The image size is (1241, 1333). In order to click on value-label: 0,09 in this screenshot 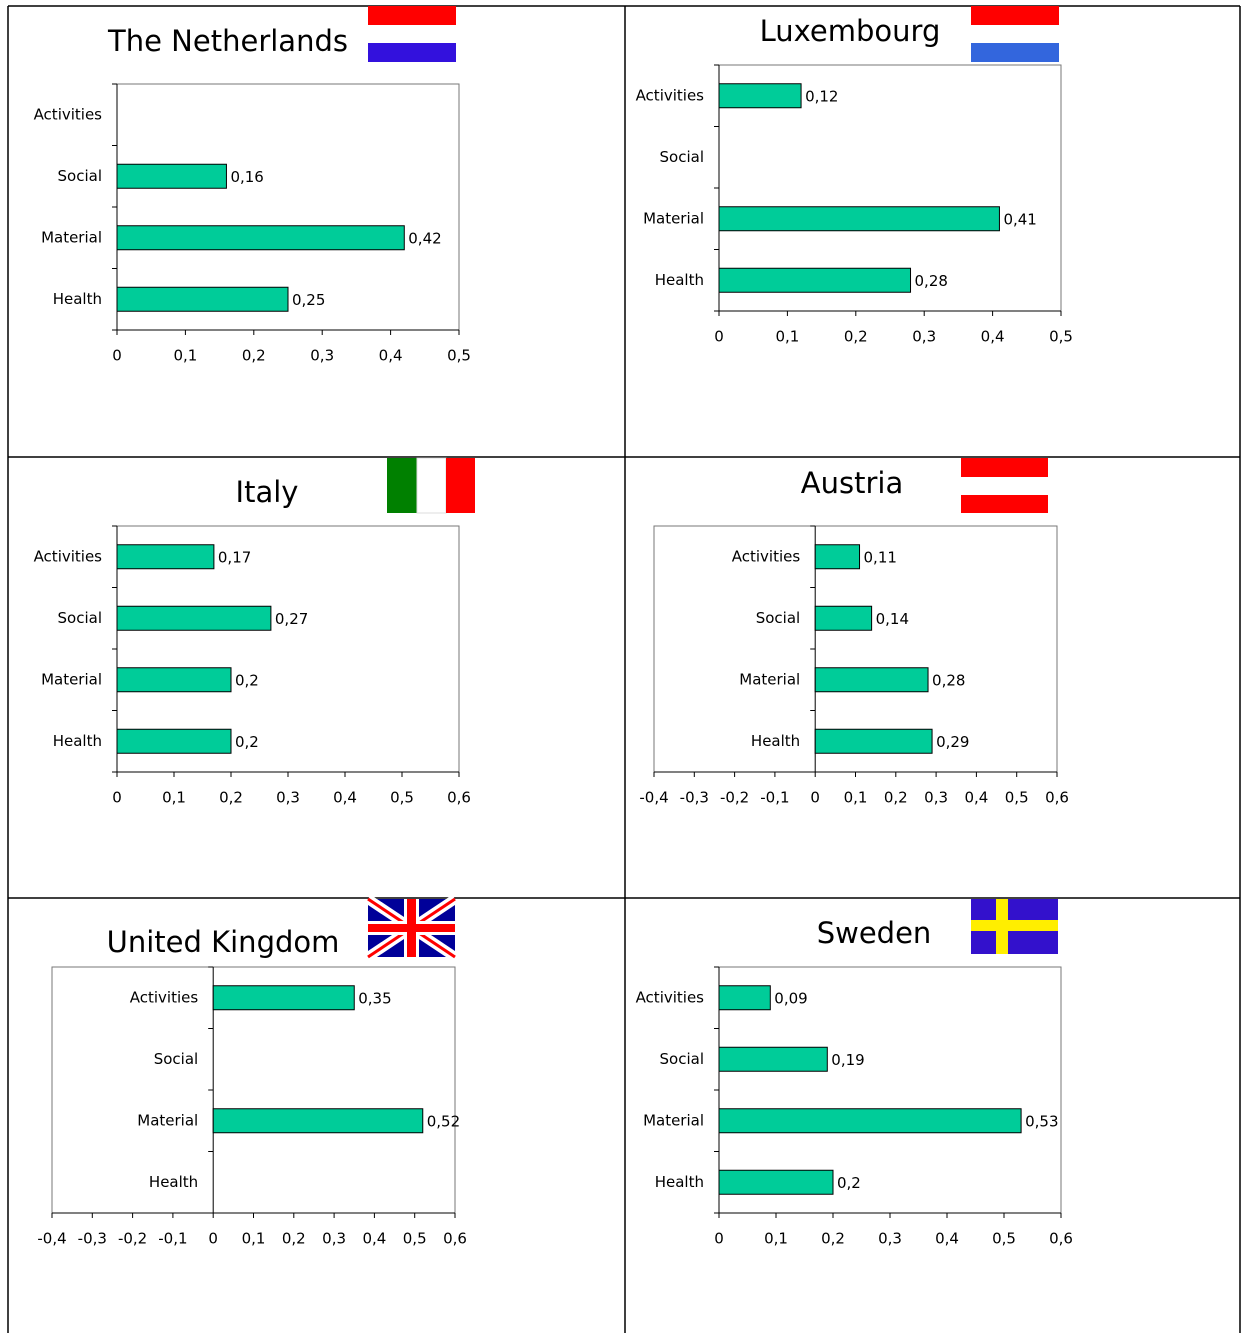, I will do `click(790, 998)`.